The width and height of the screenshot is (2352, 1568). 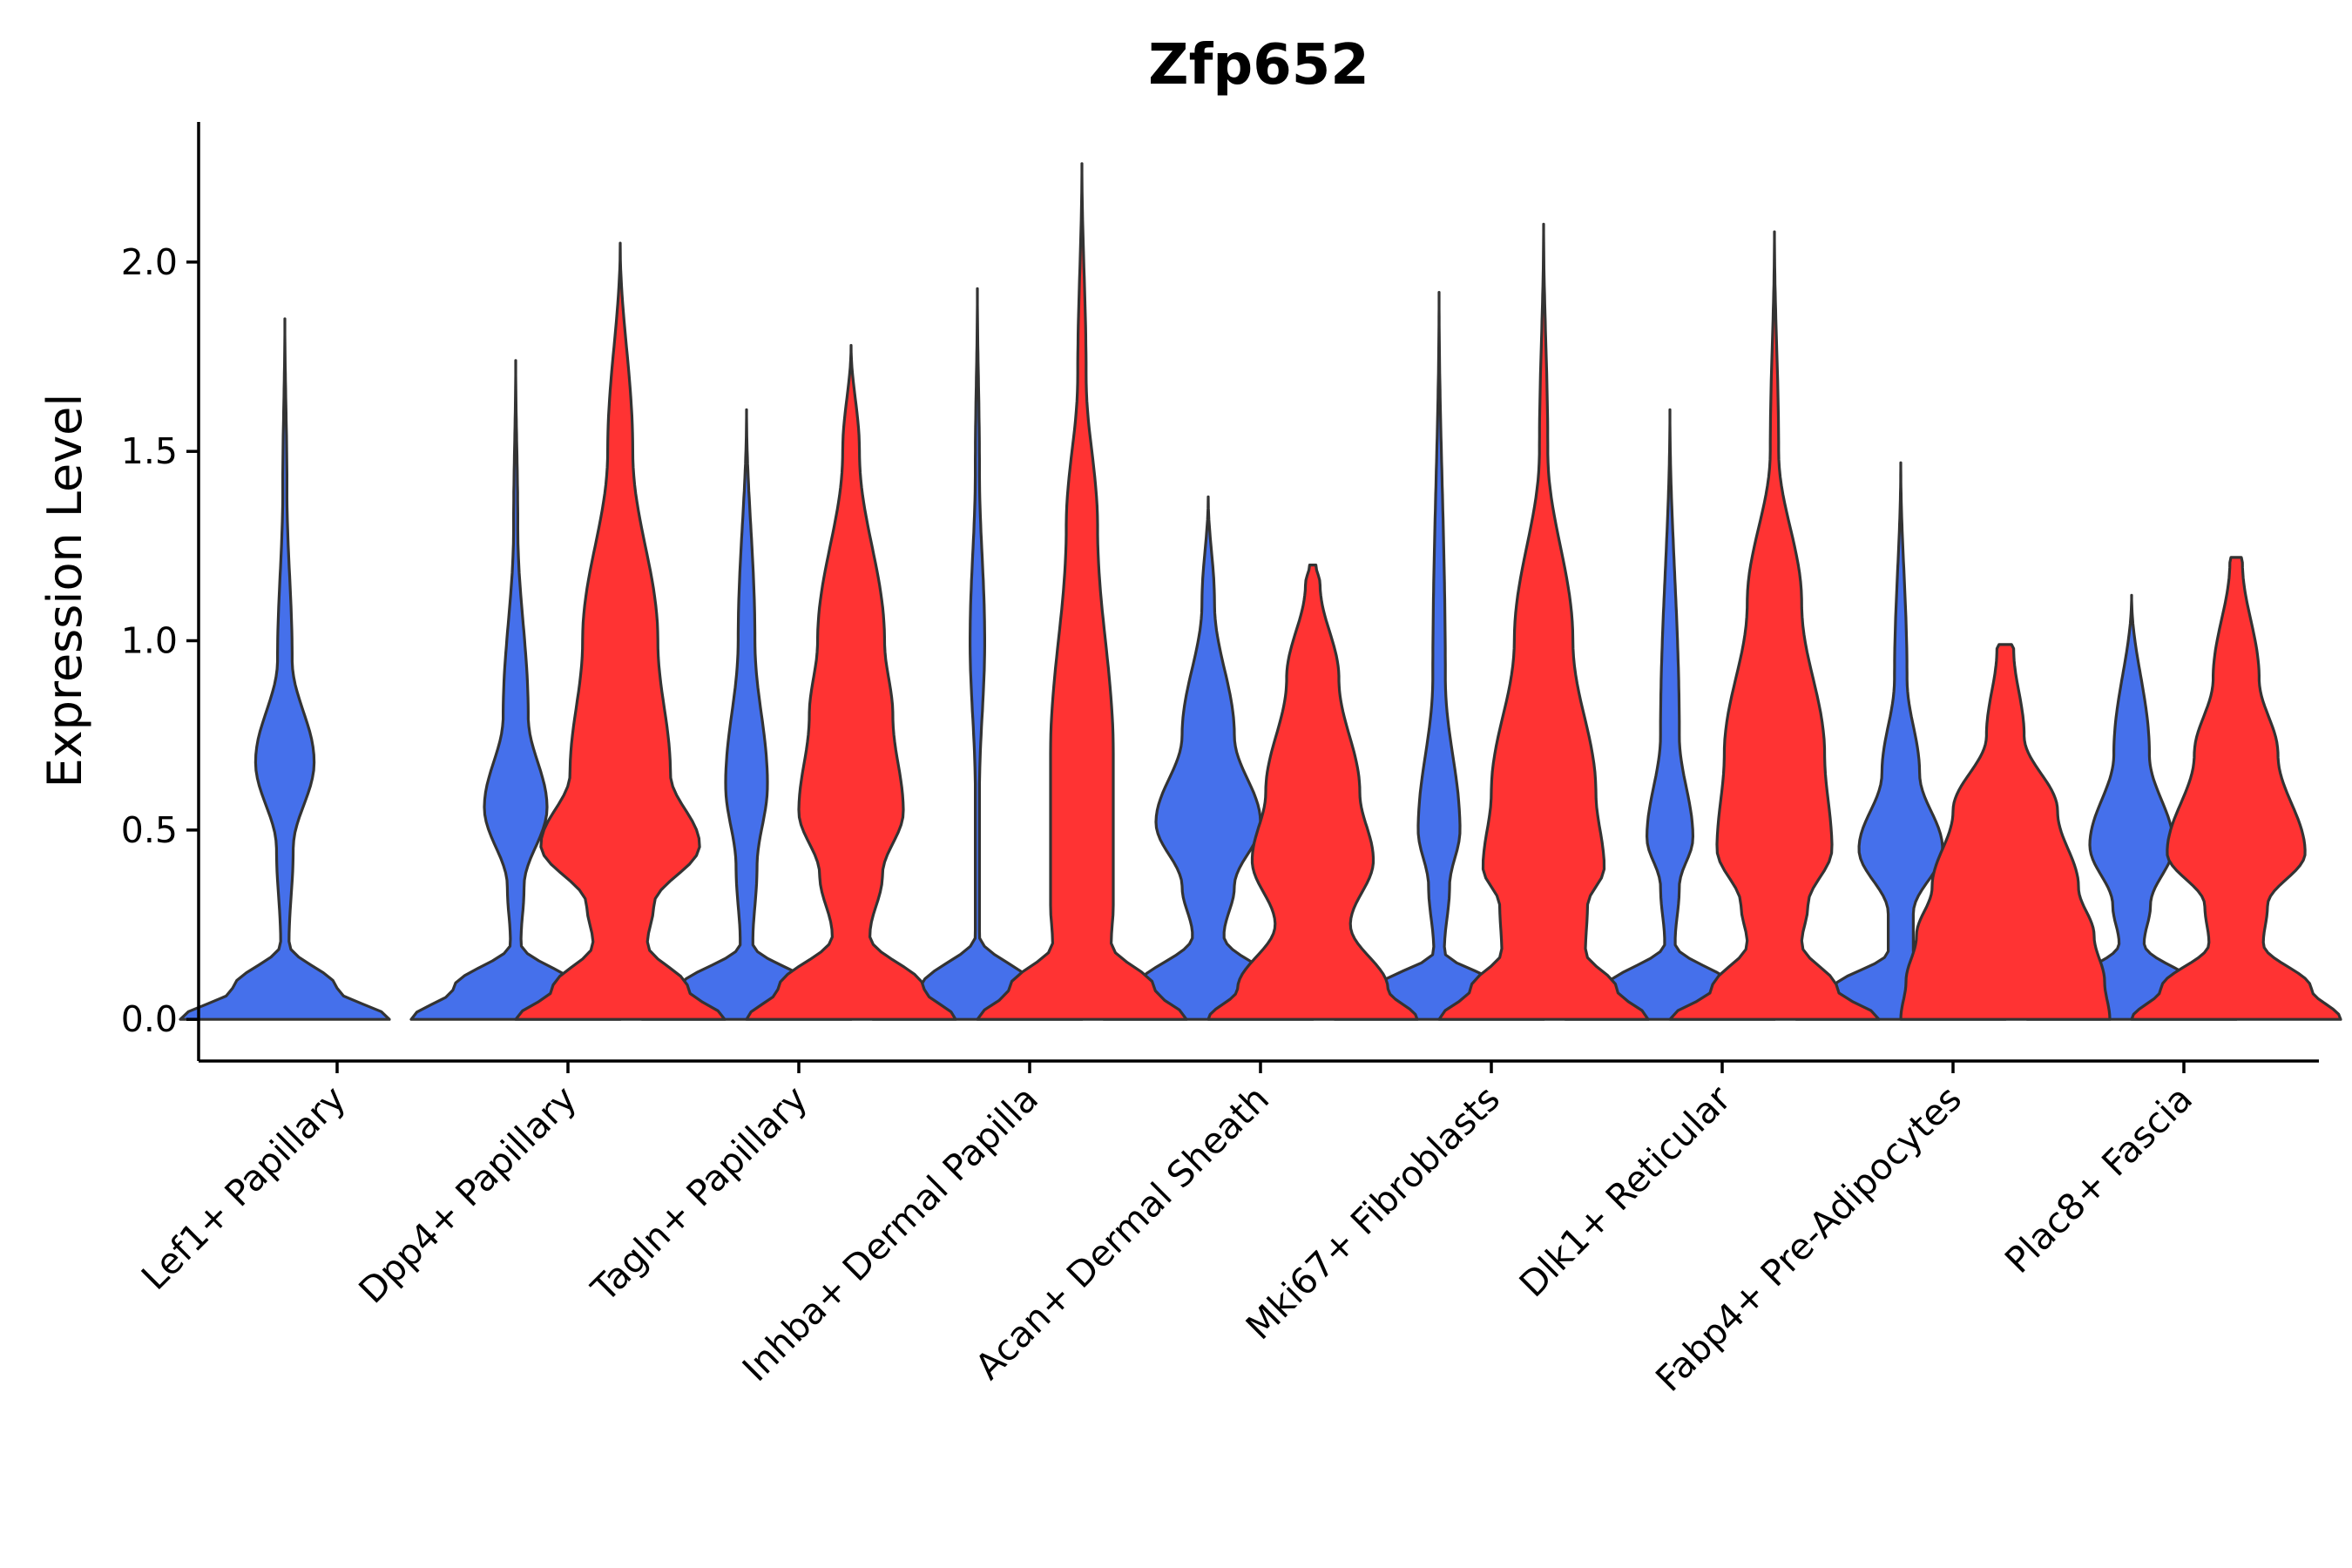 What do you see at coordinates (1373, 1213) in the screenshot?
I see `x-tick-label: Mki67+ Fibroblasts` at bounding box center [1373, 1213].